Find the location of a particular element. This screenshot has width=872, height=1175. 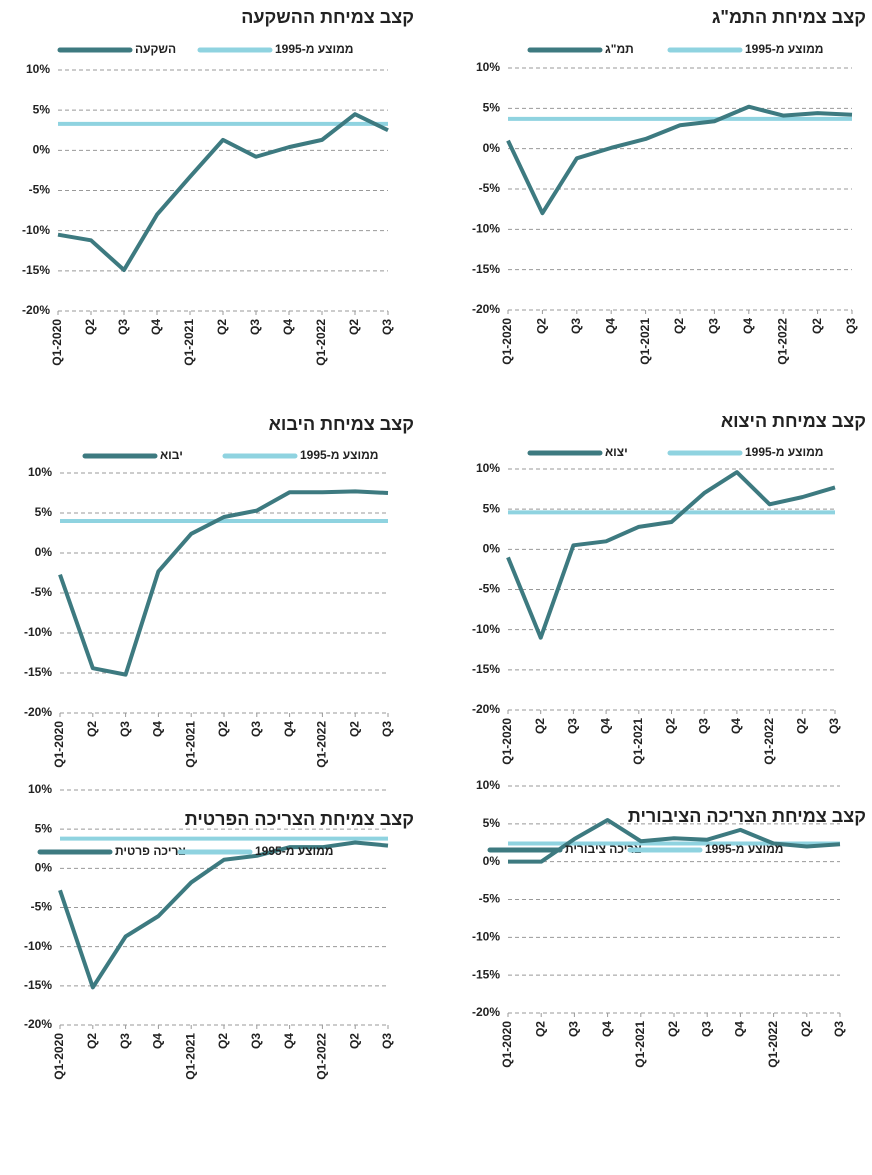

chart-title: קצב צמיחת הצריכה הציבורית is located at coordinates (747, 816).